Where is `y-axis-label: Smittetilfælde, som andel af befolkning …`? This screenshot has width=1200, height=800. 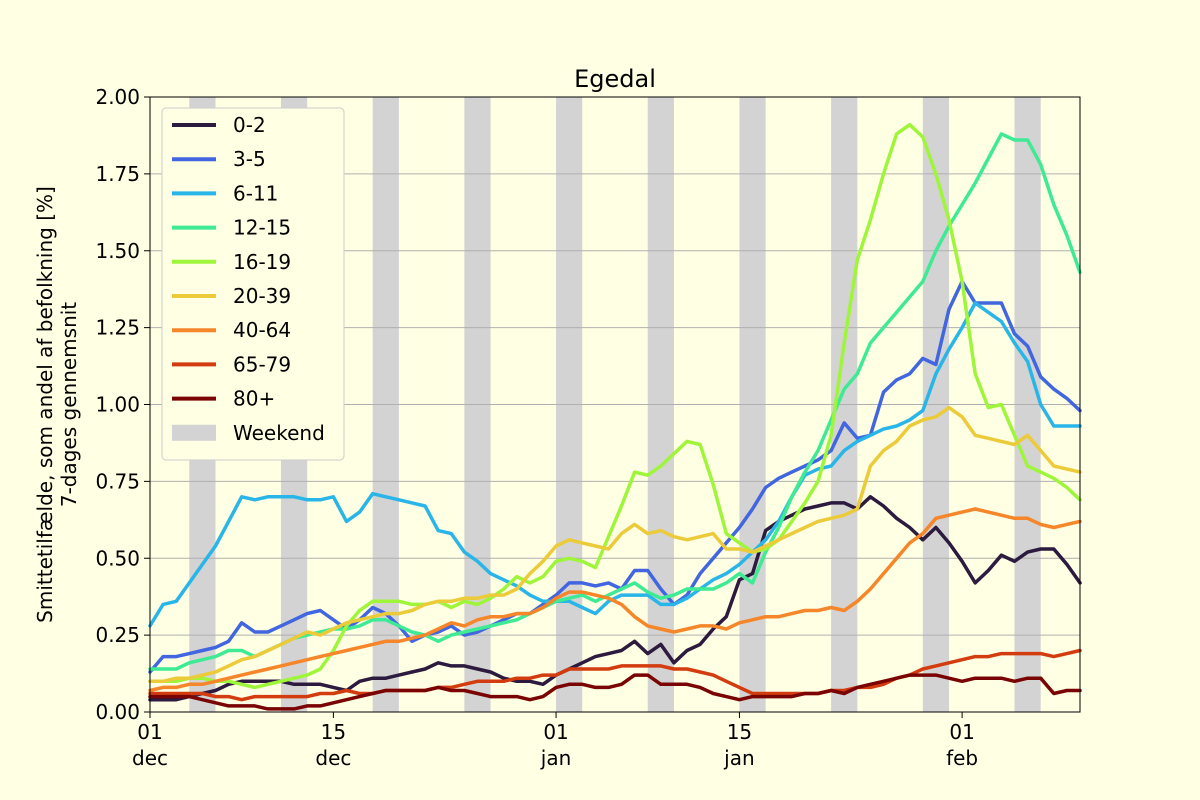
y-axis-label: Smittetilfælde, som andel af befolkning … is located at coordinates (45, 404).